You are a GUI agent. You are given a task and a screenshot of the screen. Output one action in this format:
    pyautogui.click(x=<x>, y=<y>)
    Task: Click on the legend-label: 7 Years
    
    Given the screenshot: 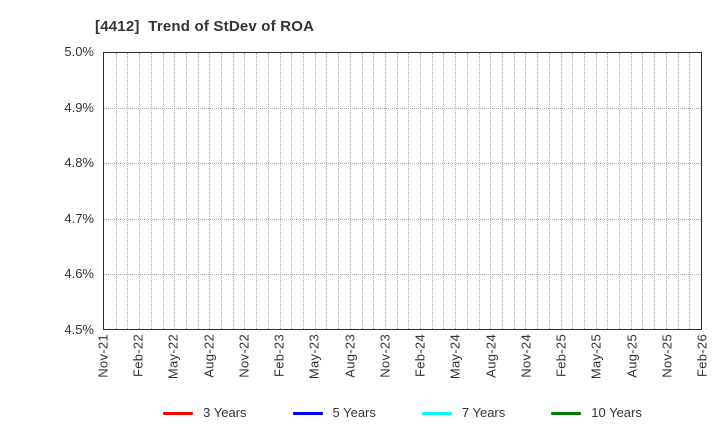 What is the action you would take?
    pyautogui.click(x=483, y=412)
    